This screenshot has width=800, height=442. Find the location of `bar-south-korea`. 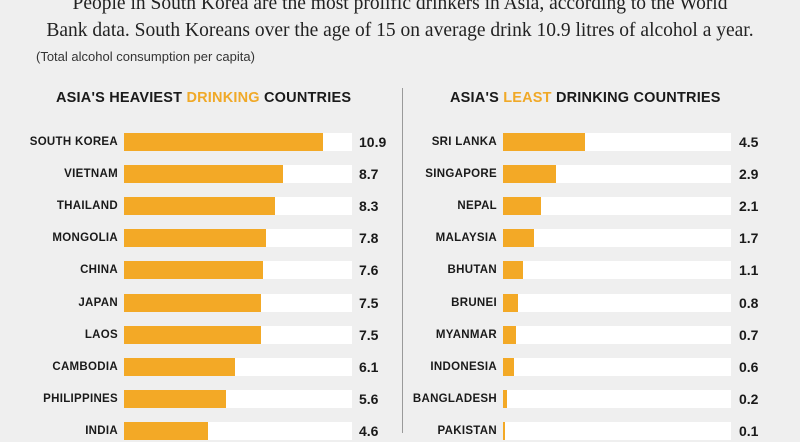

bar-south-korea is located at coordinates (223, 142).